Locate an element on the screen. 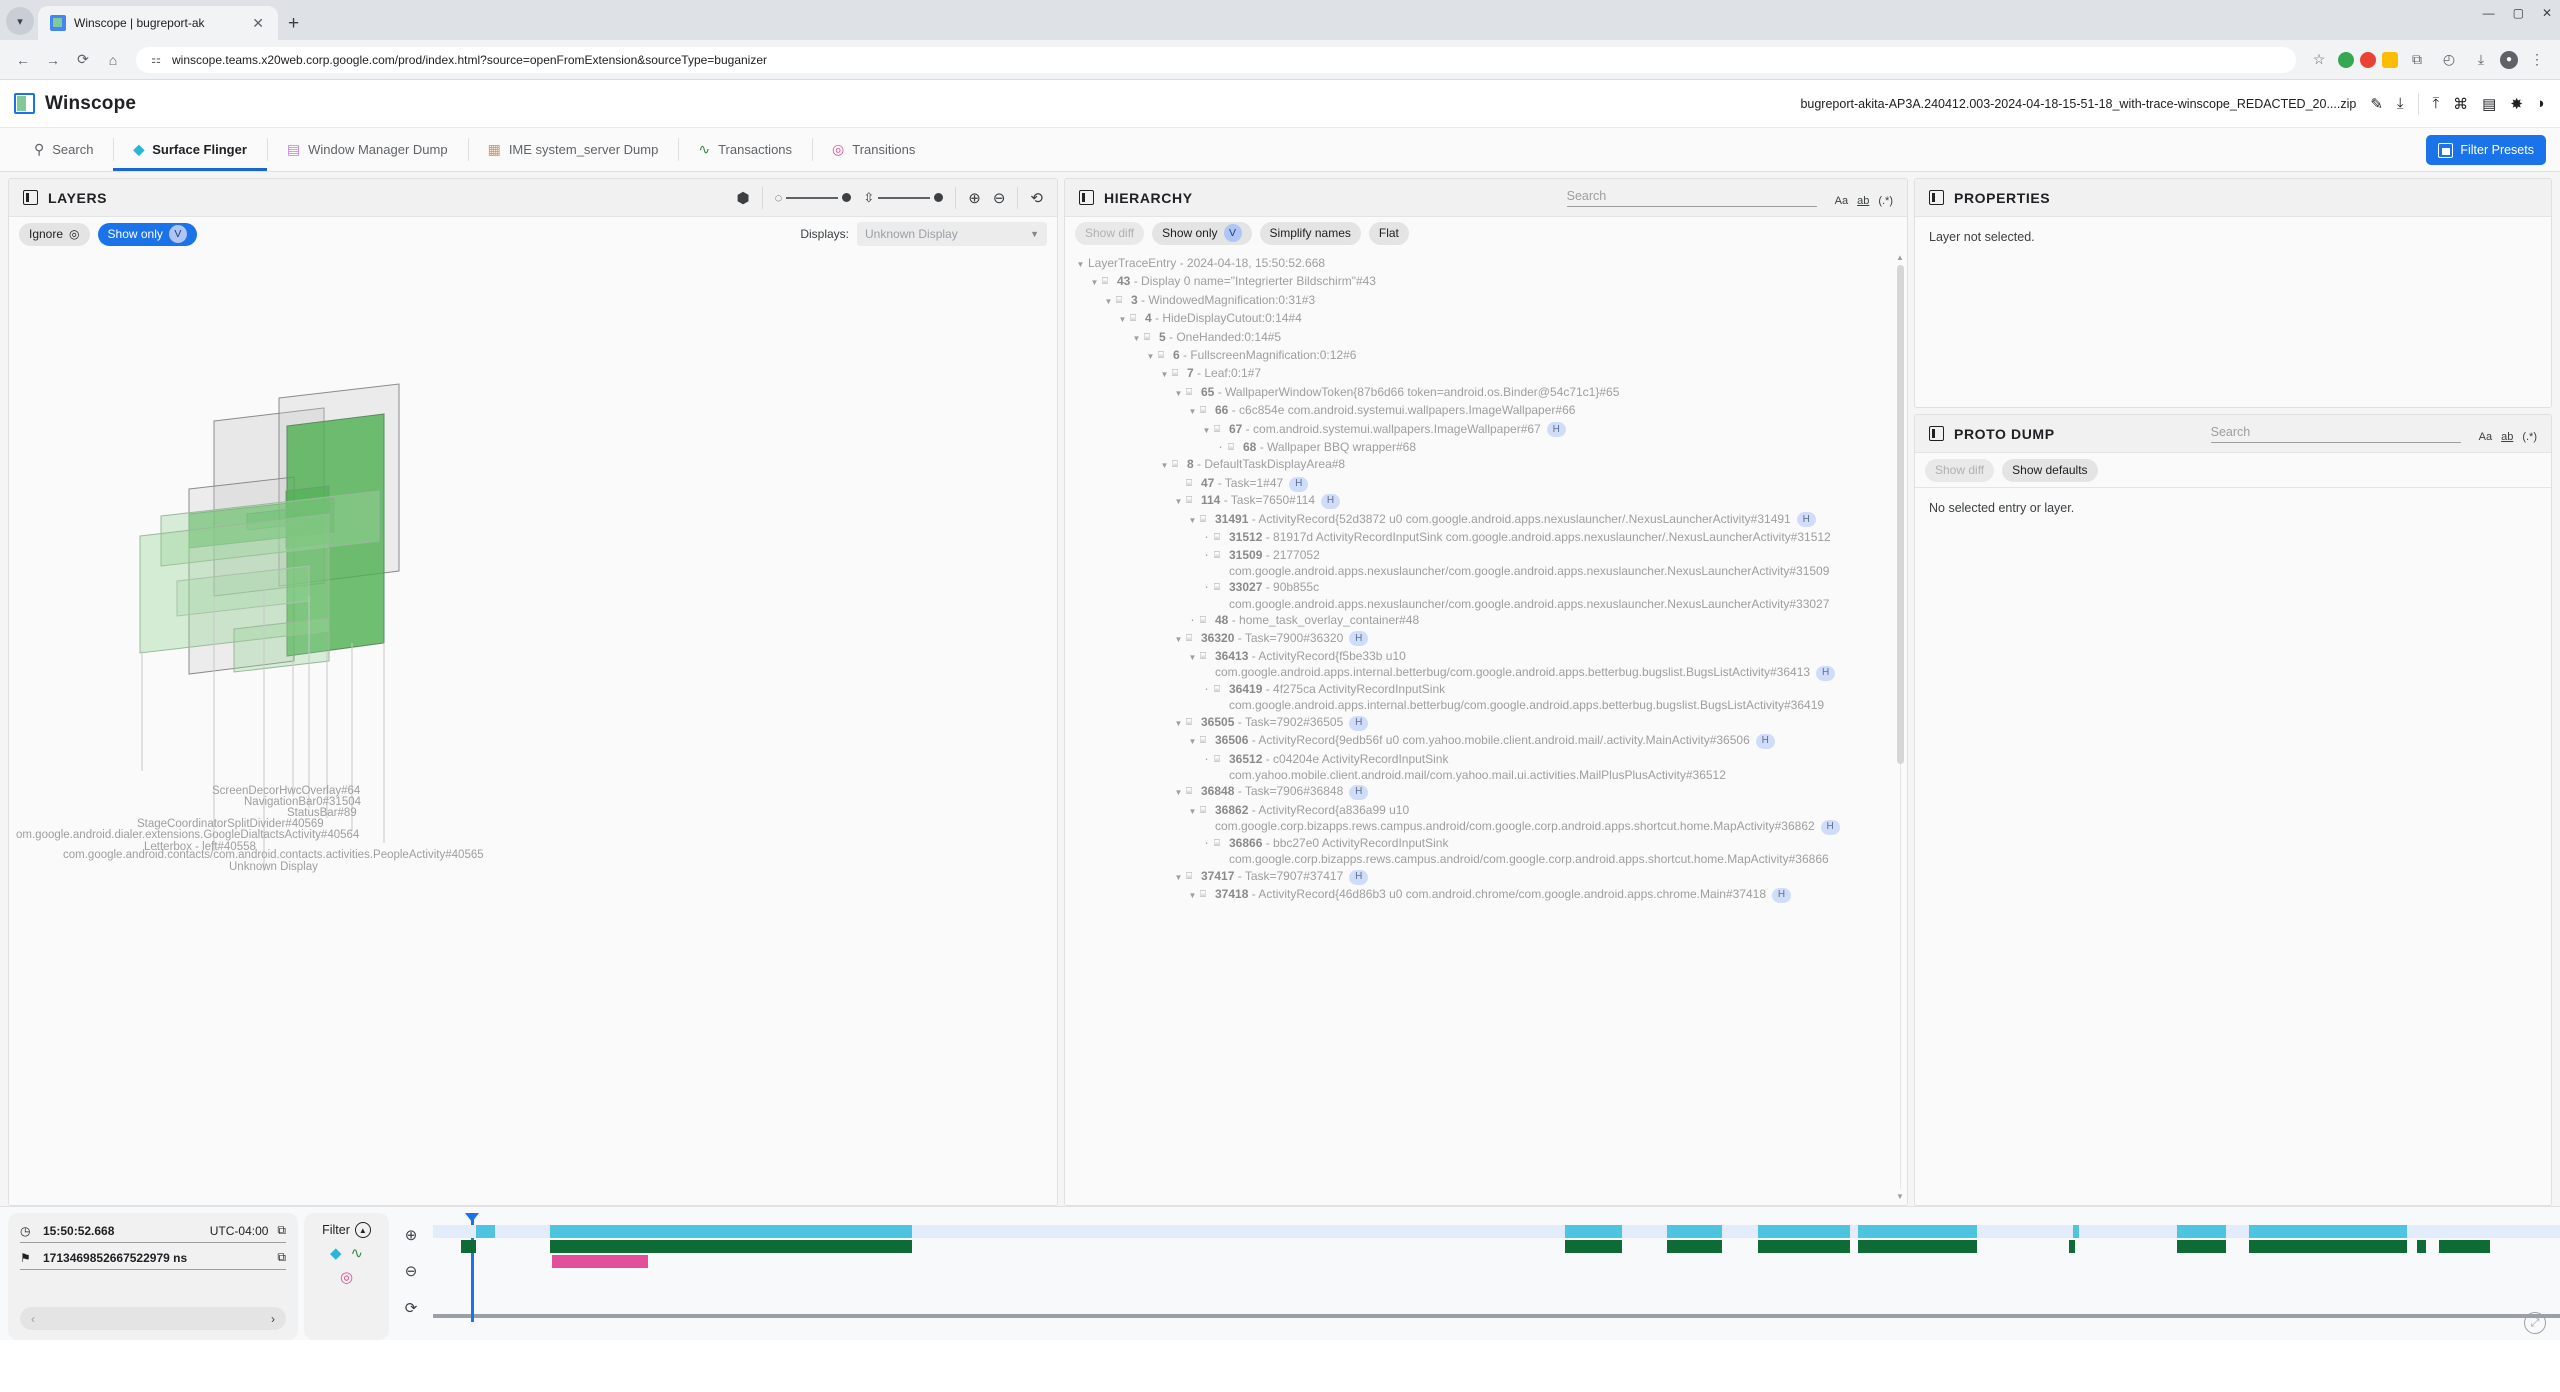 The image size is (2560, 1392). expand-timeline-icon: ⤢ is located at coordinates (2535, 1323).